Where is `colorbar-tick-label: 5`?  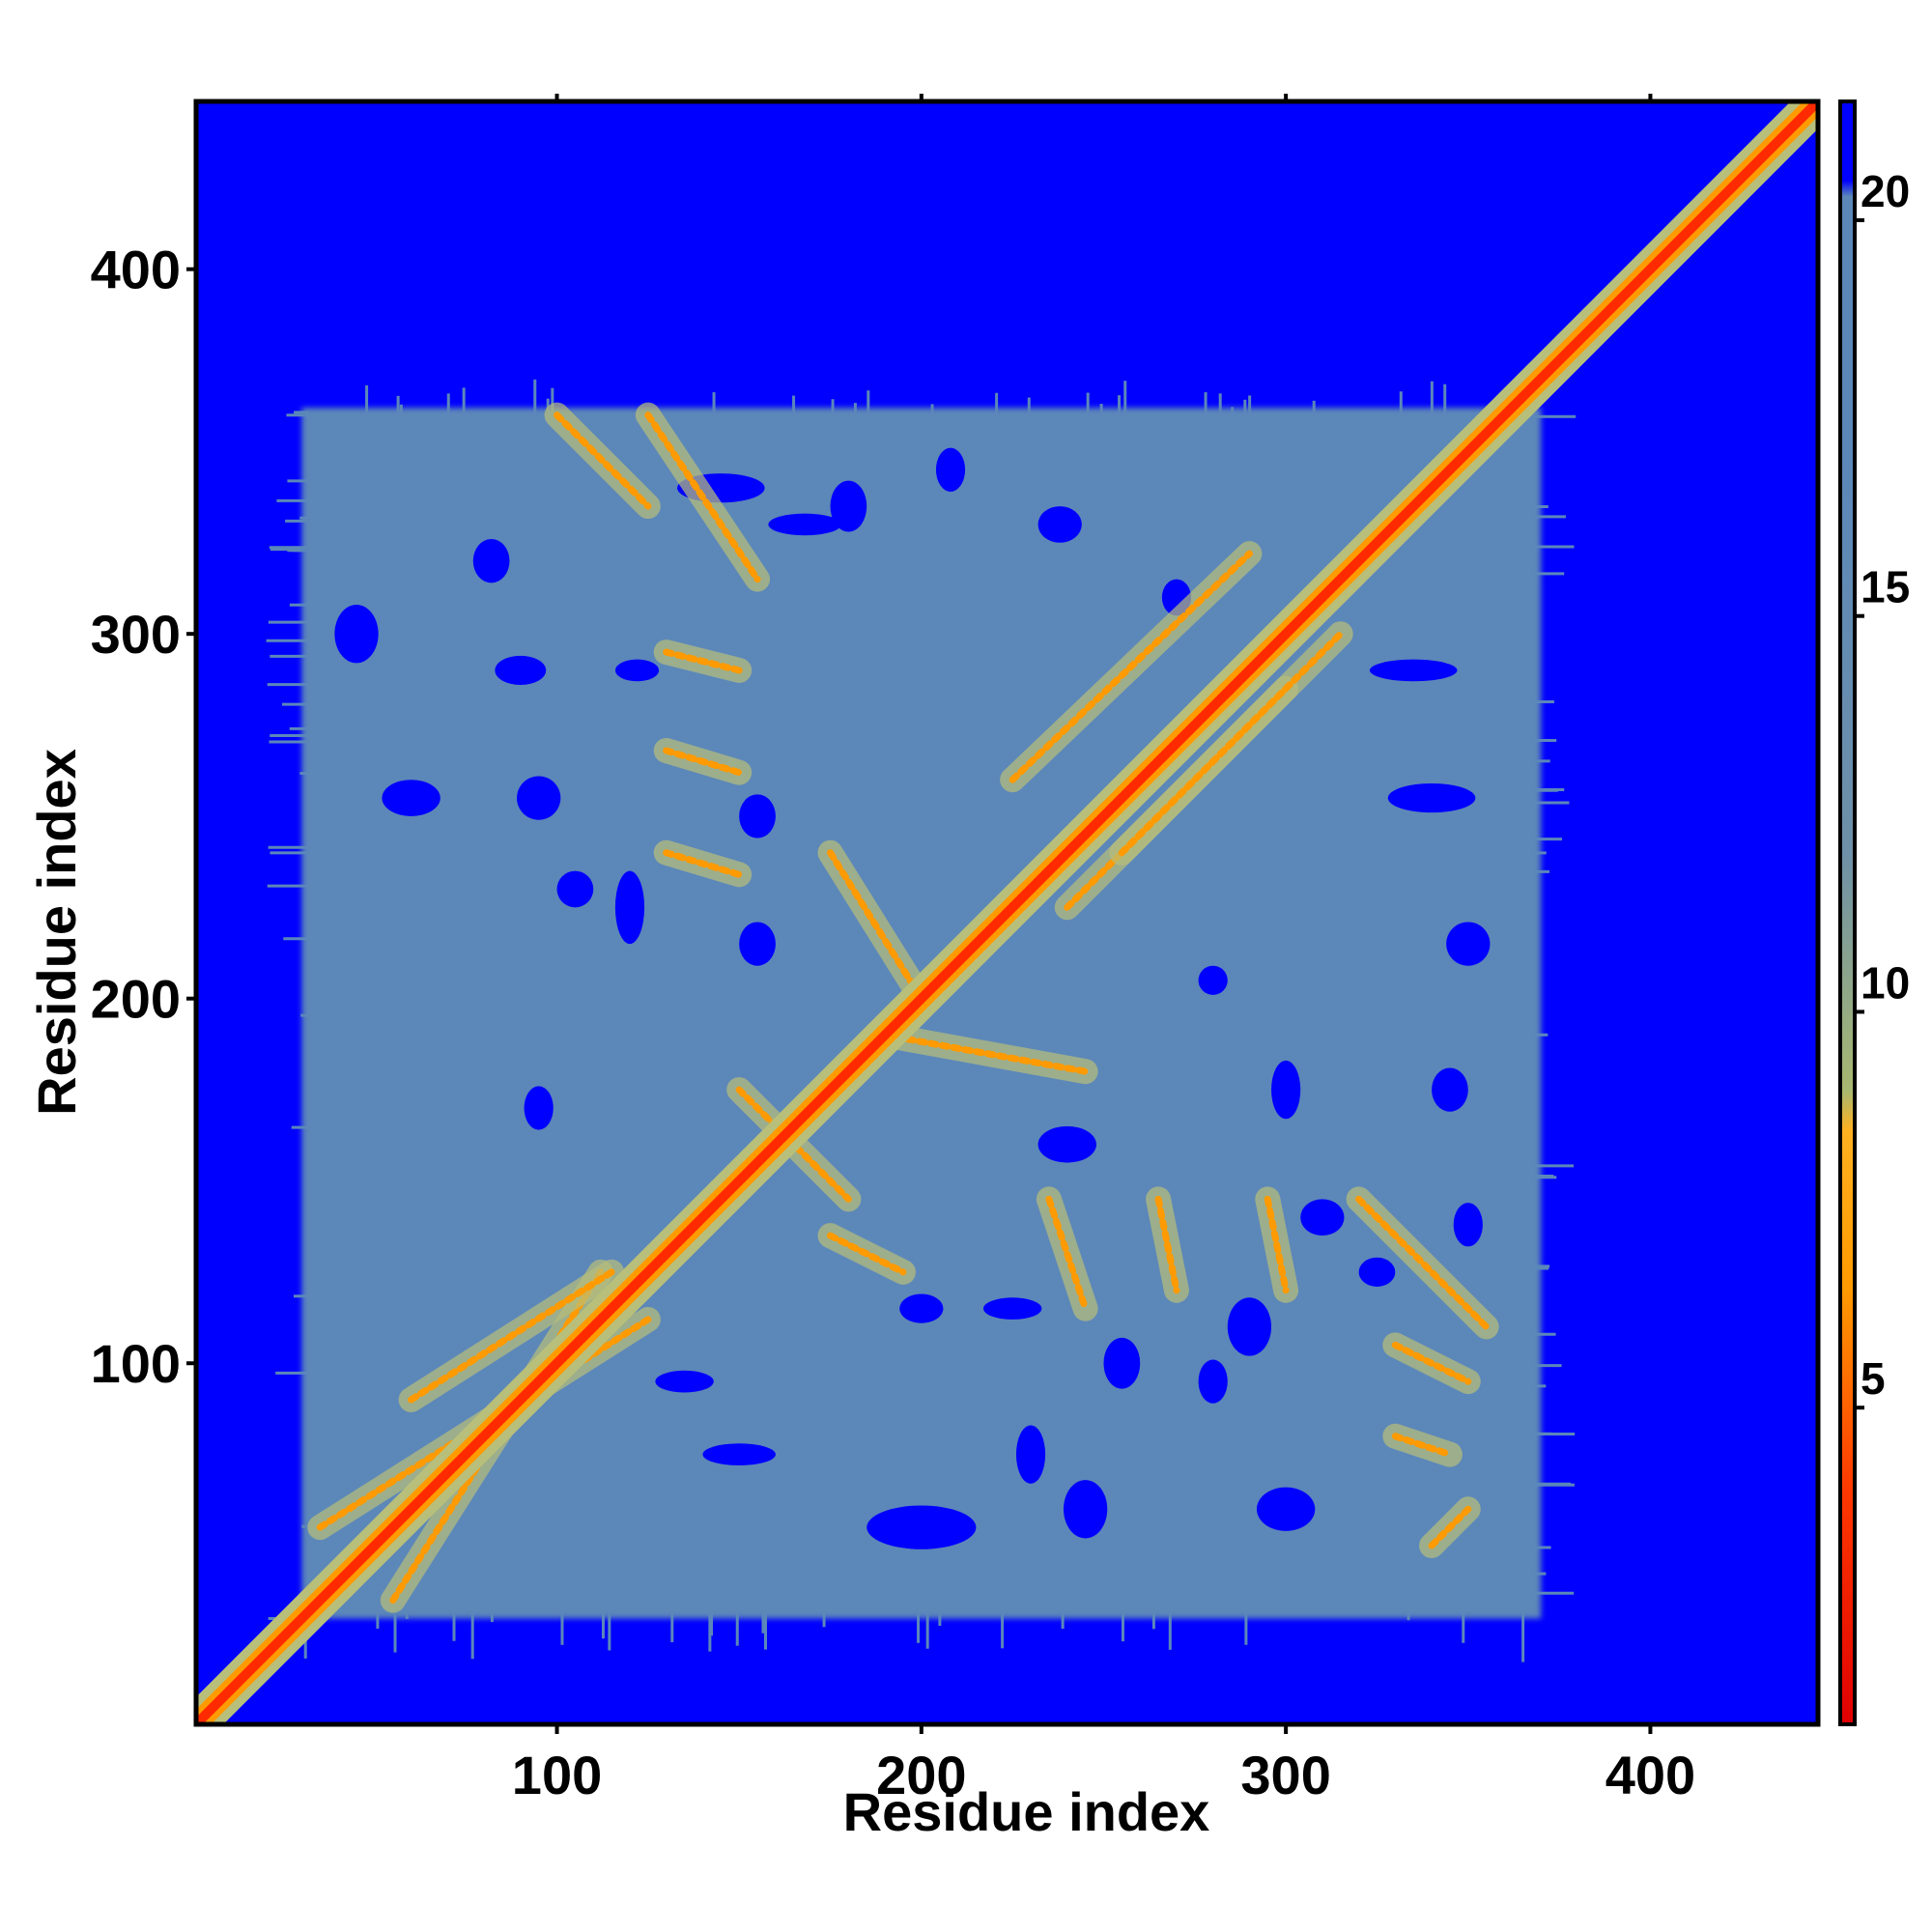
colorbar-tick-label: 5 is located at coordinates (1873, 1378).